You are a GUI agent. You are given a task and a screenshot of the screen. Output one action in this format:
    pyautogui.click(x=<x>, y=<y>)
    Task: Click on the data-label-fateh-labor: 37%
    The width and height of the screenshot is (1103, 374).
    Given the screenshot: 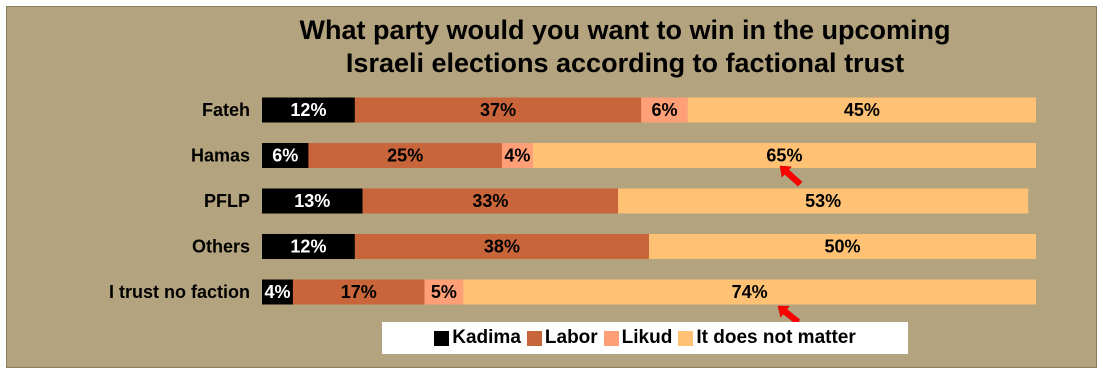 What is the action you would take?
    pyautogui.click(x=498, y=110)
    